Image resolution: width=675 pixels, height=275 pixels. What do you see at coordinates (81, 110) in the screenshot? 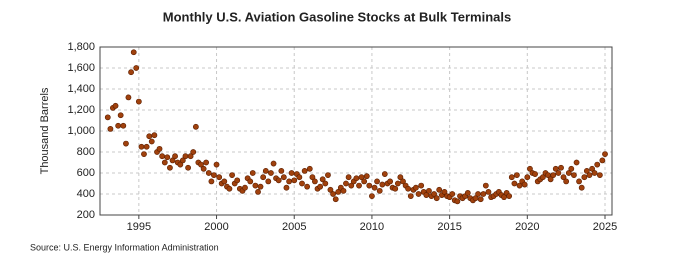
I see `y-tick-label: 1,200` at bounding box center [81, 110].